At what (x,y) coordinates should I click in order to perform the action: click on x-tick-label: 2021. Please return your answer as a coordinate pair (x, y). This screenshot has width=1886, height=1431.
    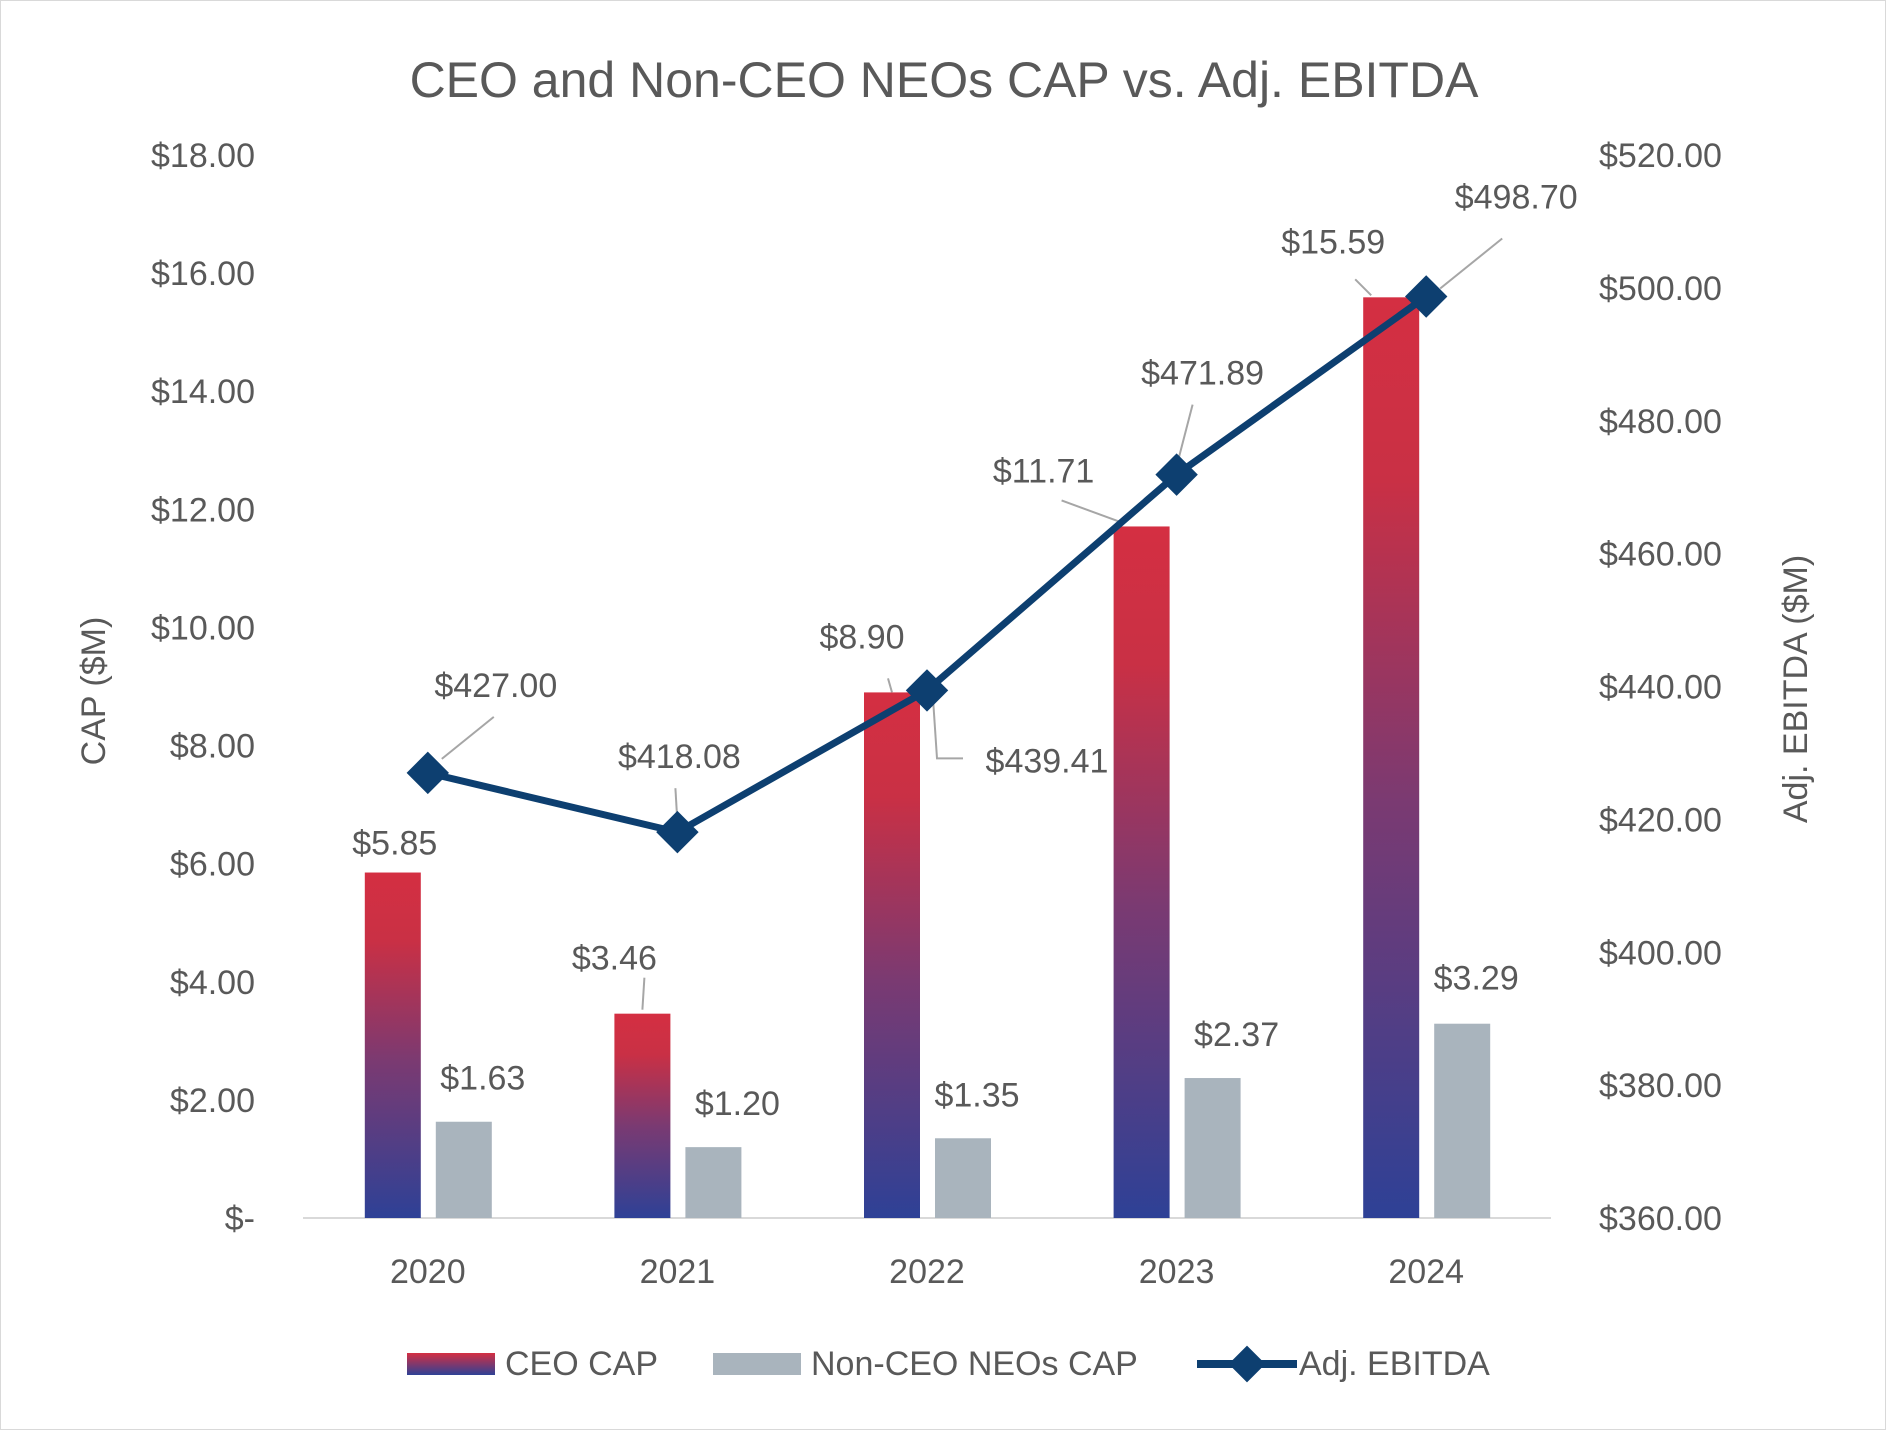
    Looking at the image, I should click on (678, 1272).